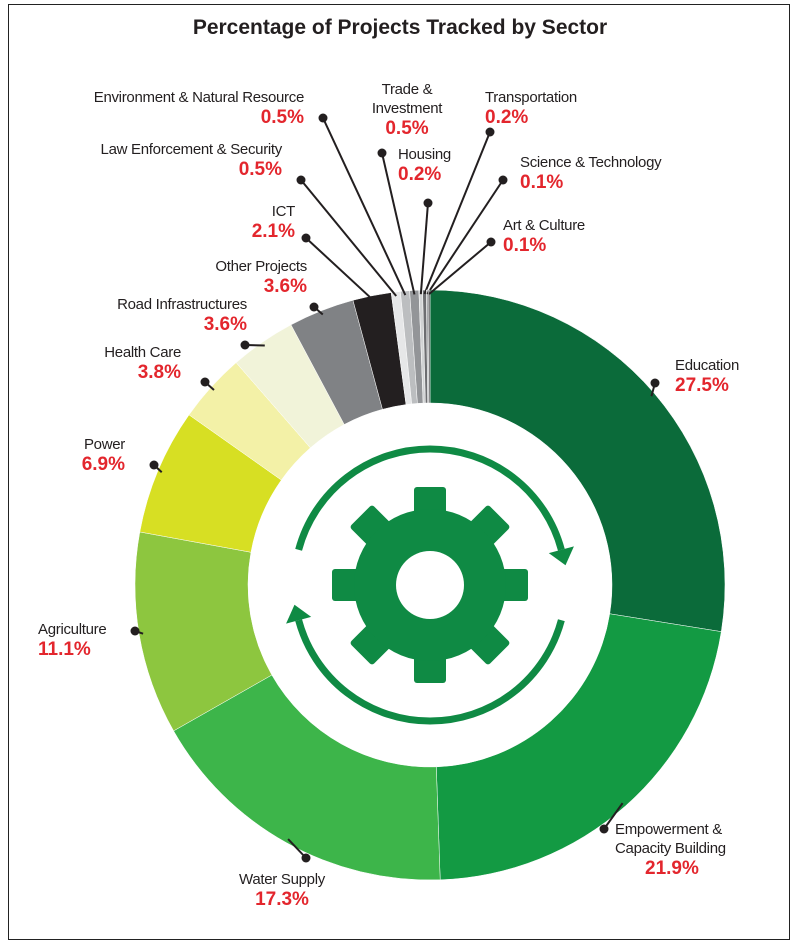 The image size is (800, 949). Describe the element at coordinates (282, 879) in the screenshot. I see `category-name: Water Supply` at that location.